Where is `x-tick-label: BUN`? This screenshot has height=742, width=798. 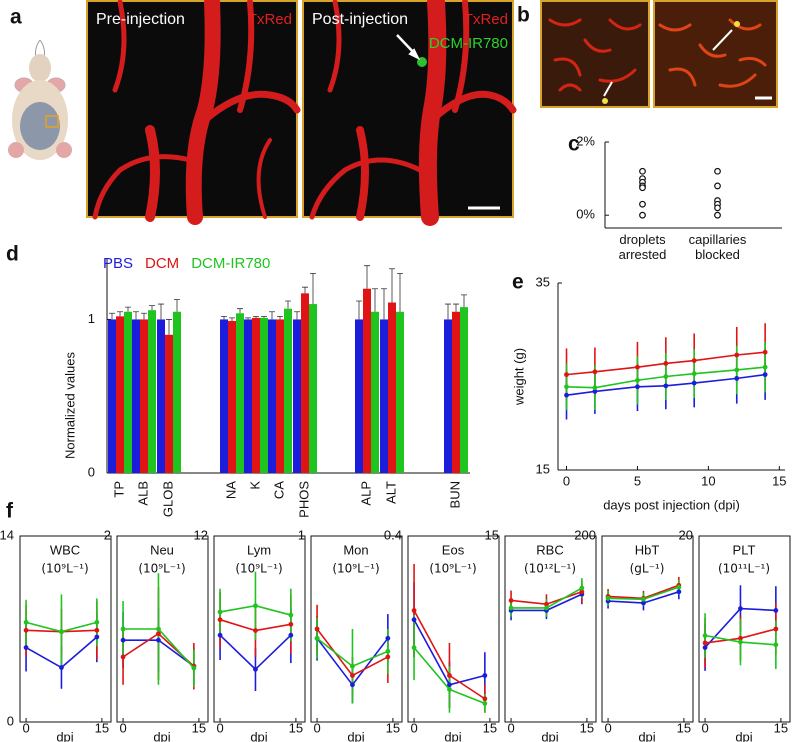 x-tick-label: BUN is located at coordinates (454, 494).